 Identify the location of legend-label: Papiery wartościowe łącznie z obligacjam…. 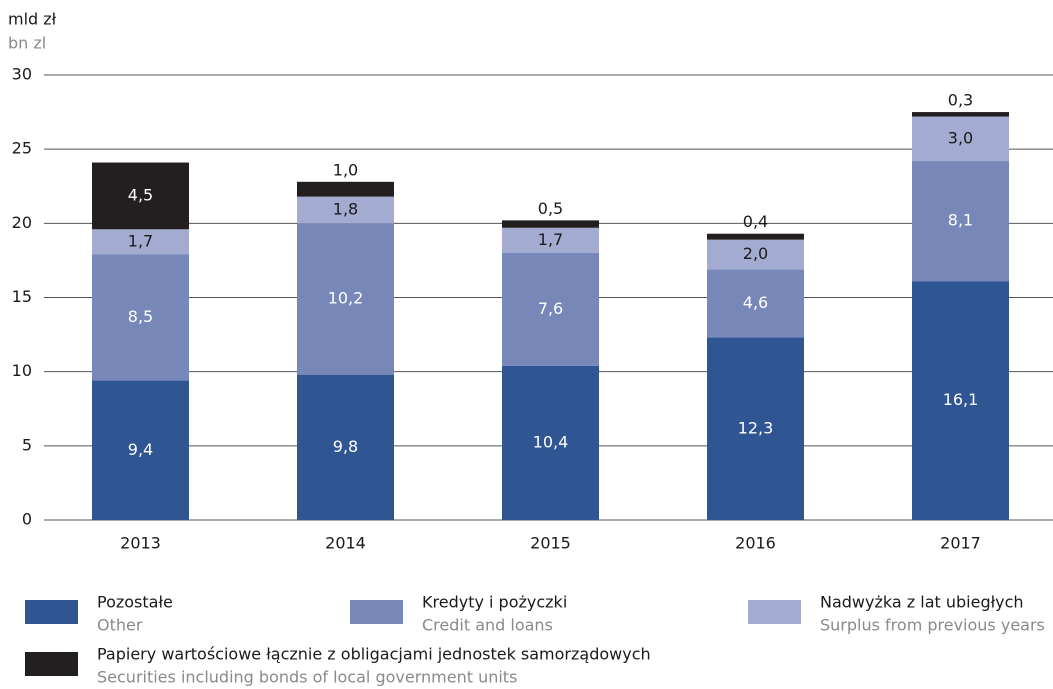
(374, 654).